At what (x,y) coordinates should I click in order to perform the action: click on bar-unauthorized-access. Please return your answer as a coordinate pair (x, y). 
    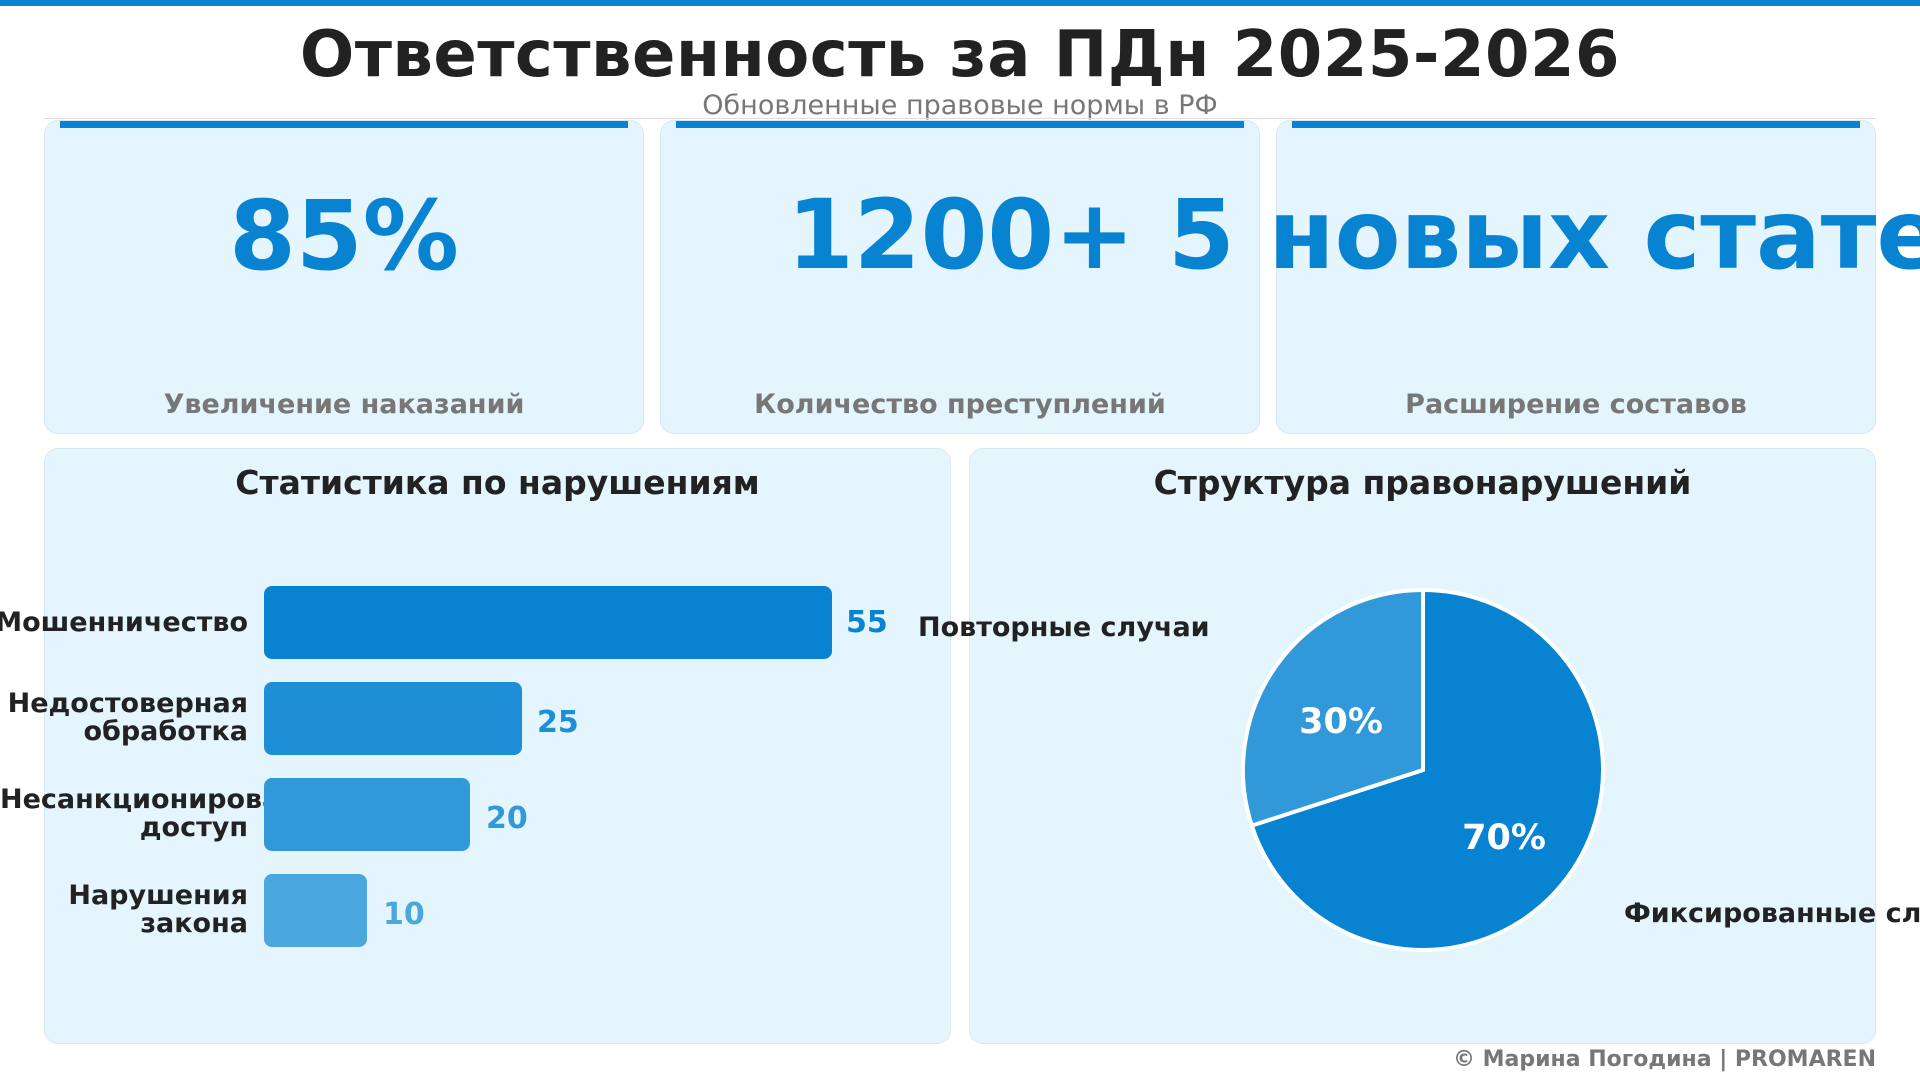
    Looking at the image, I should click on (367, 814).